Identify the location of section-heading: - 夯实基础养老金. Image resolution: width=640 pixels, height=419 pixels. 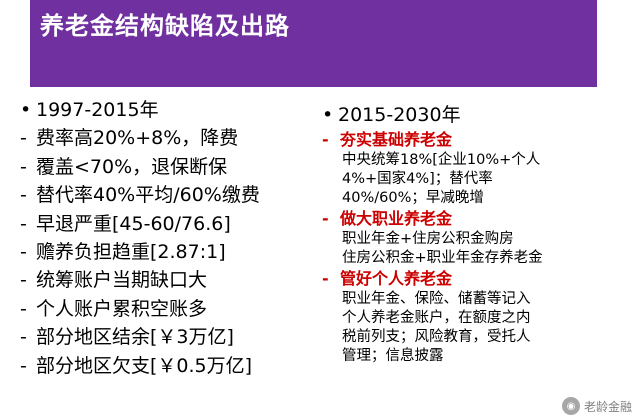
(387, 139).